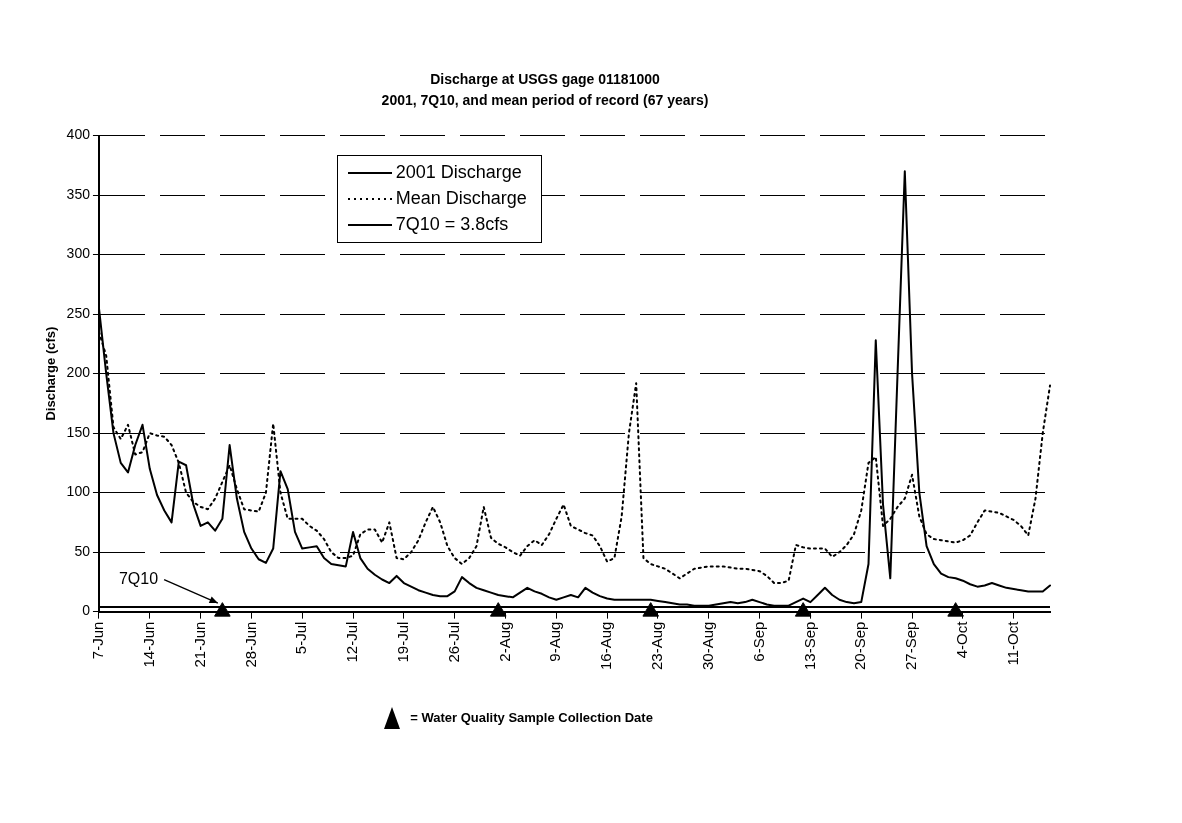 The image size is (1182, 823). Describe the element at coordinates (98, 640) in the screenshot. I see `x-tick-label: 7-Jun` at that location.